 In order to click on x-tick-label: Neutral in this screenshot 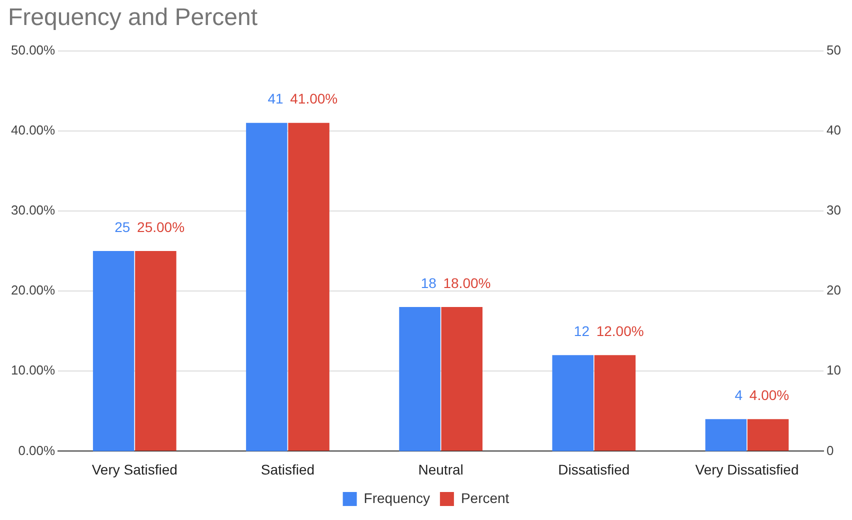, I will do `click(441, 469)`.